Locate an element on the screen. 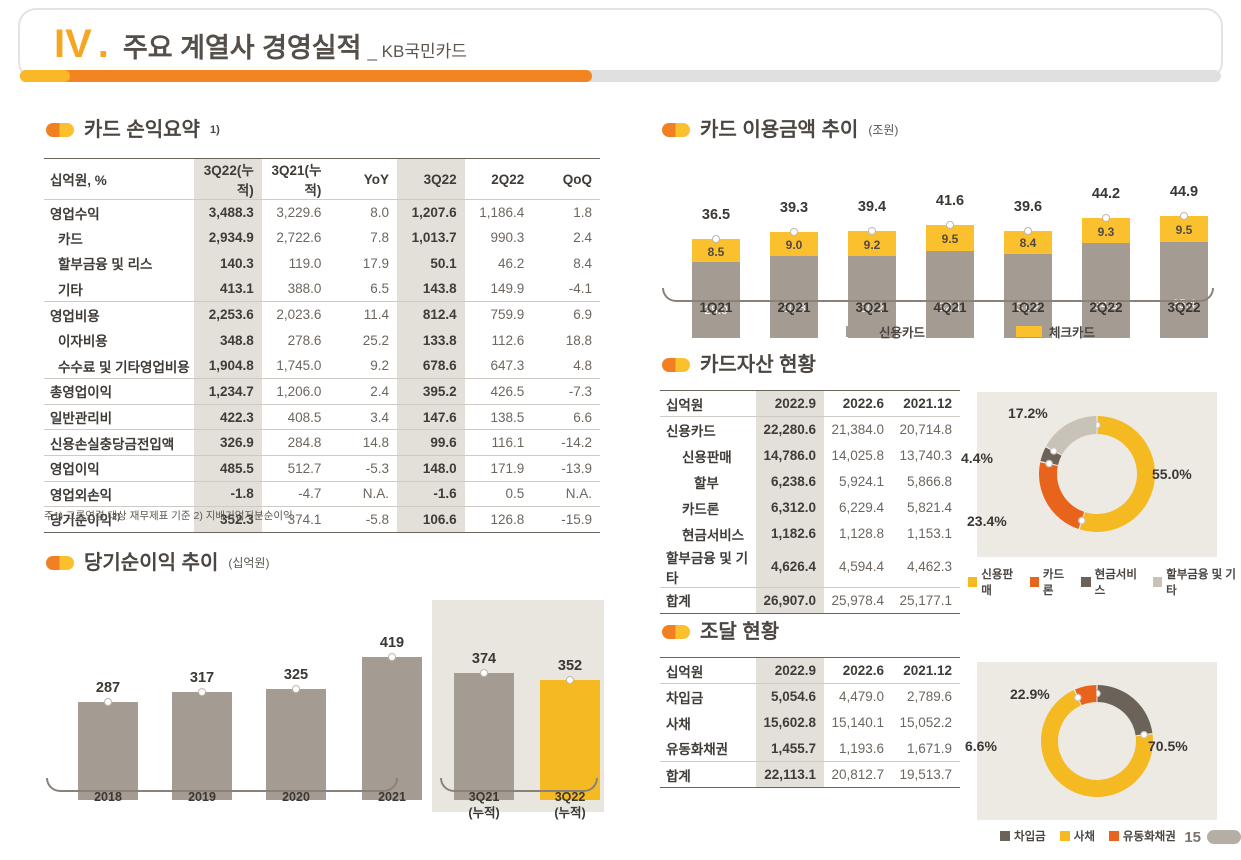  table-cell: 1,671.9 is located at coordinates (929, 748).